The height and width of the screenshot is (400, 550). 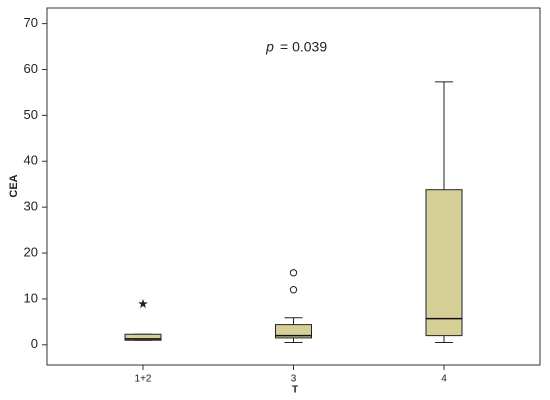 What do you see at coordinates (31, 22) in the screenshot?
I see `y-tick-label: 70` at bounding box center [31, 22].